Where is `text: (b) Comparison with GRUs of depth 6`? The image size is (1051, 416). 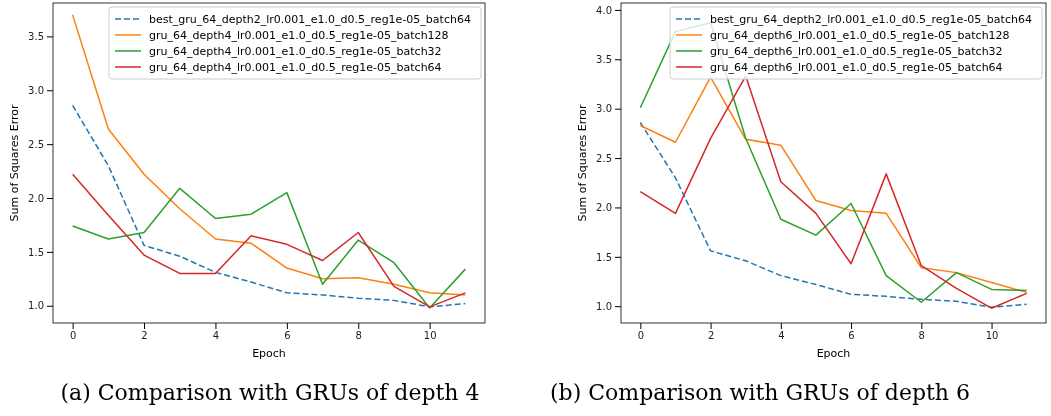
text: (b) Comparison with GRUs of depth 6 is located at coordinates (760, 392).